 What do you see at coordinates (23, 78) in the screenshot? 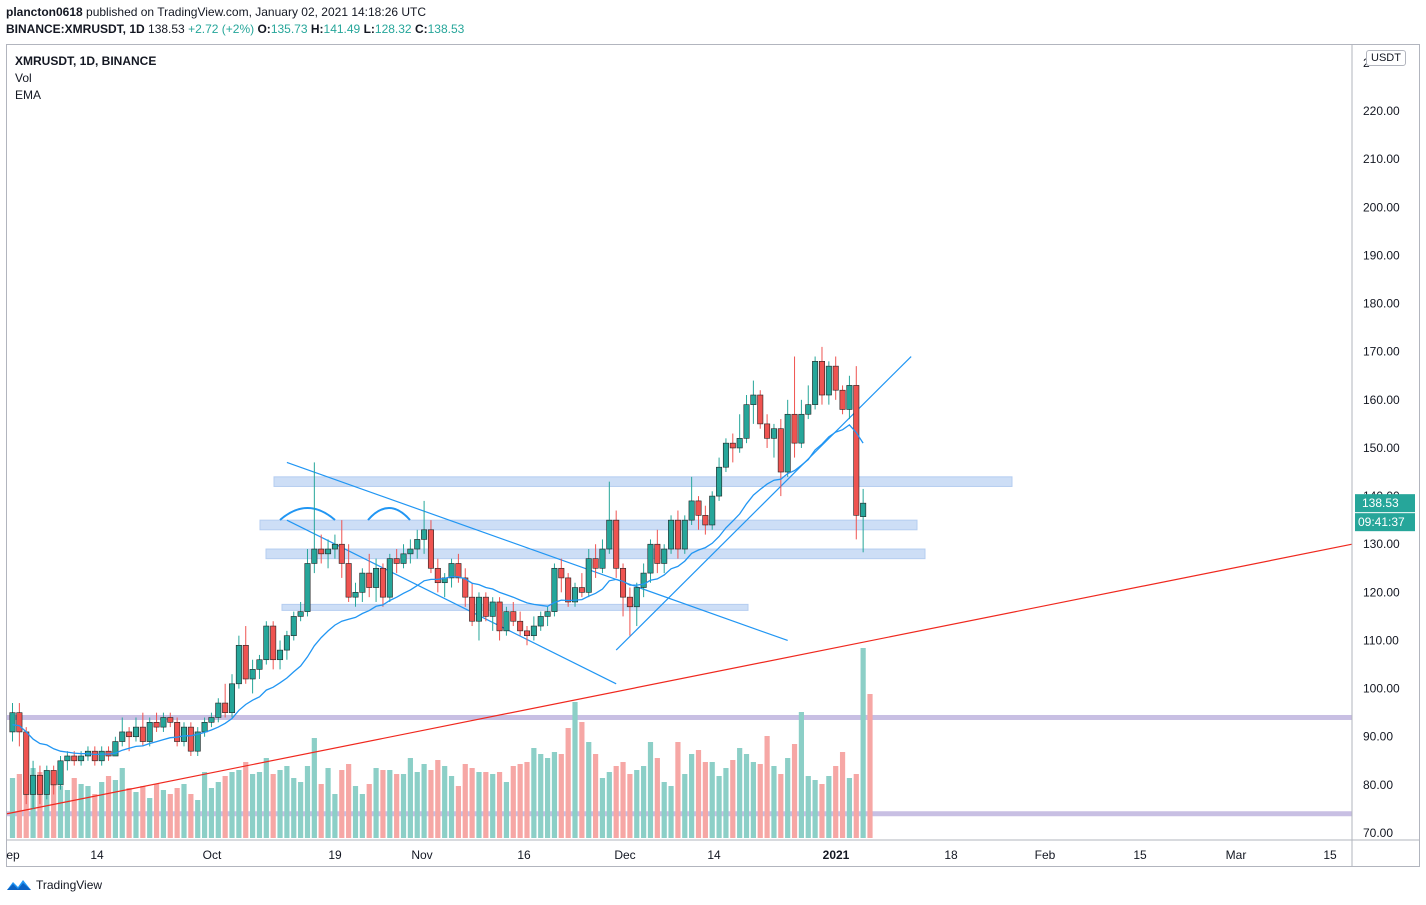
I see `legend-volume: Vol` at bounding box center [23, 78].